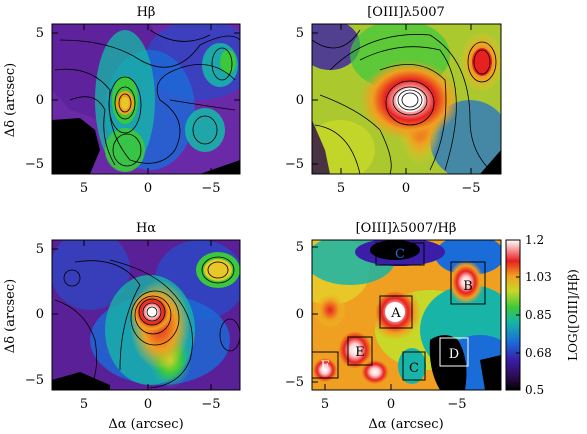 Image resolution: width=587 pixels, height=434 pixels. Describe the element at coordinates (148, 188) in the screenshot. I see `p1-xtick-0: 0` at that location.